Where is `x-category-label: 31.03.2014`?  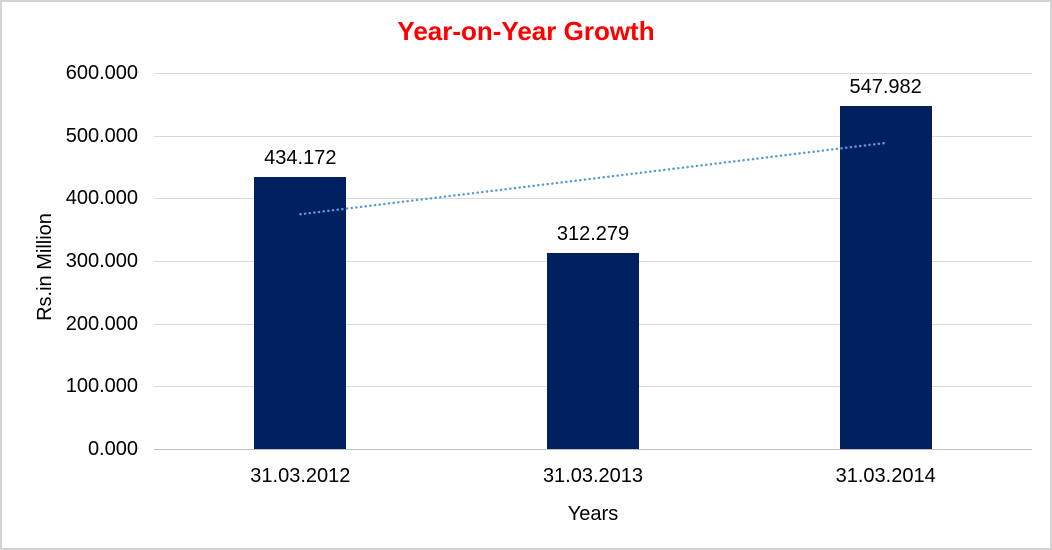
x-category-label: 31.03.2014 is located at coordinates (885, 476).